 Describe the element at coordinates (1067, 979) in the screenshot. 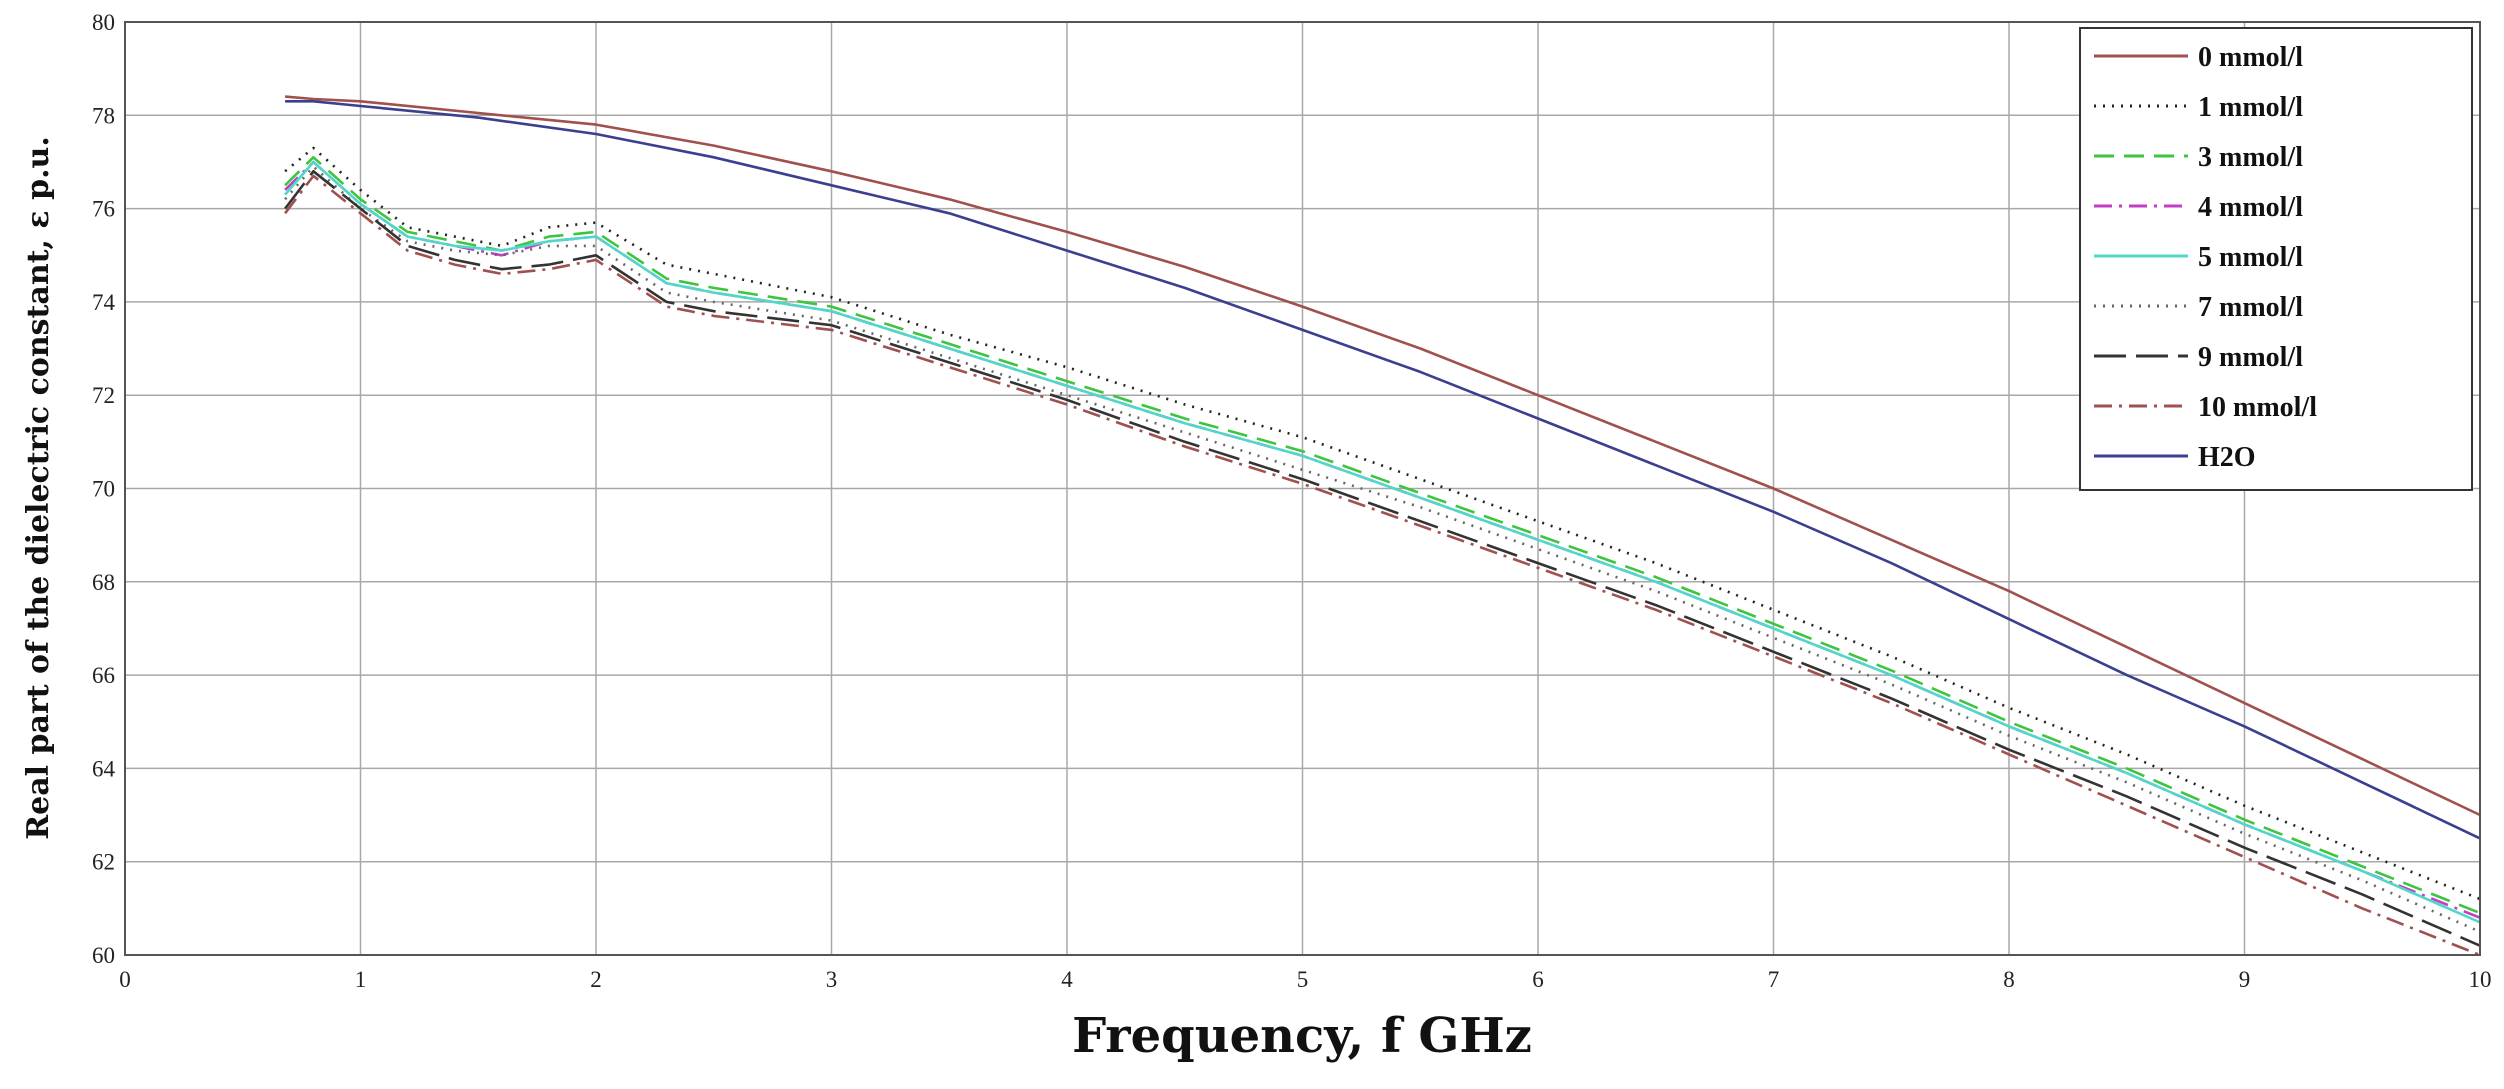

I see `x-tick-label: 4` at that location.